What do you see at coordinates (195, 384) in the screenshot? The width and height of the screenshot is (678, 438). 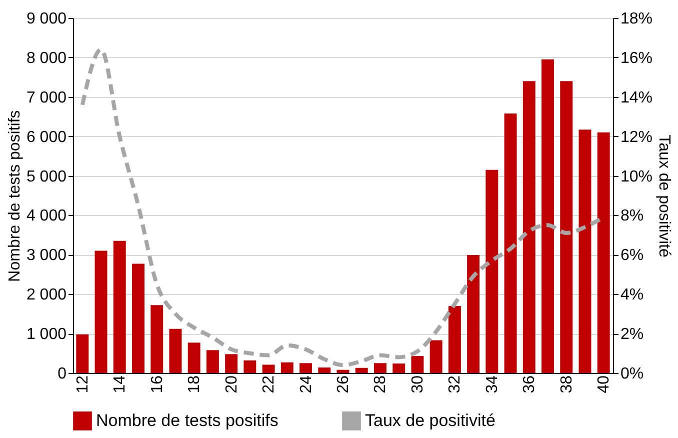 I see `x-tick-label: 18` at bounding box center [195, 384].